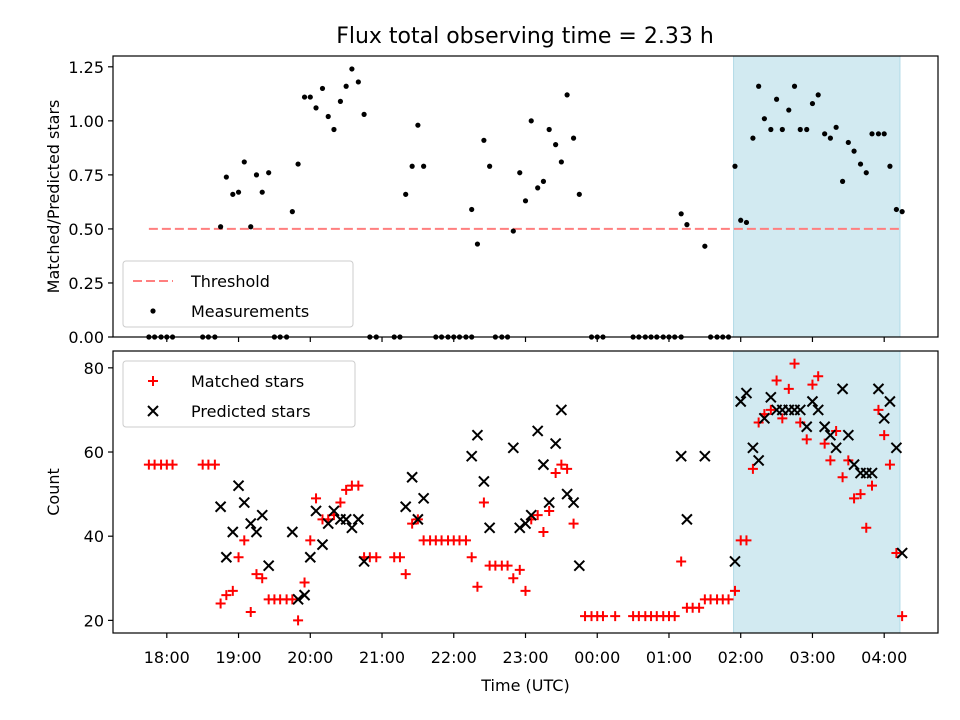  Describe the element at coordinates (525, 36) in the screenshot. I see `figure-title: Flux total observing time = 2.33 h` at that location.